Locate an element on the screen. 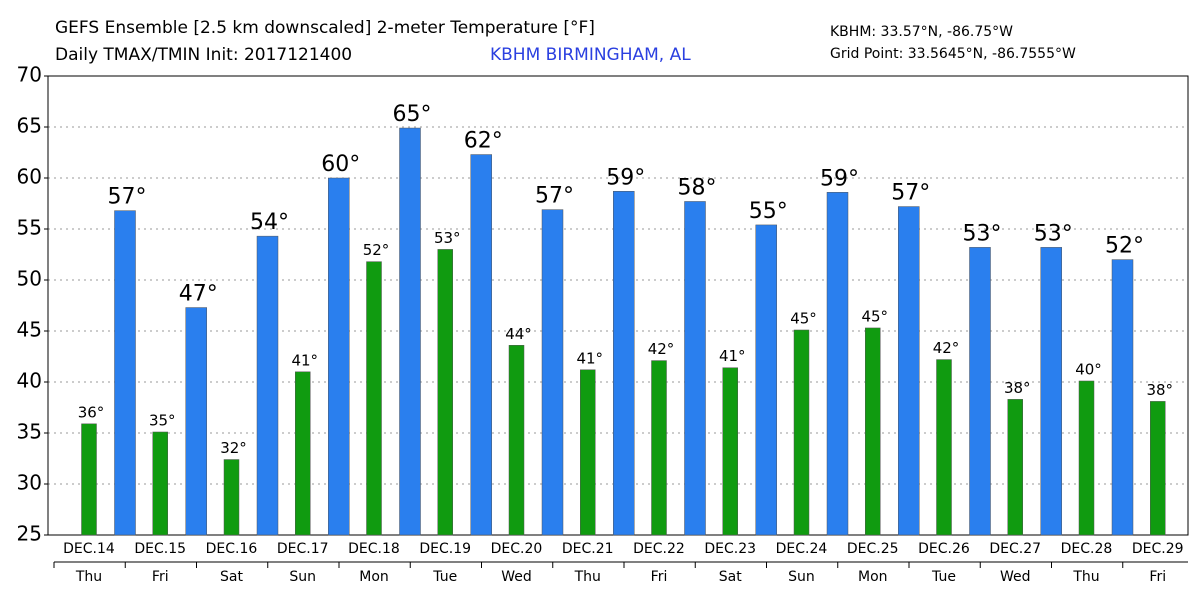 The image size is (1200, 600). x-tick-label: DEC.22 is located at coordinates (659, 549).